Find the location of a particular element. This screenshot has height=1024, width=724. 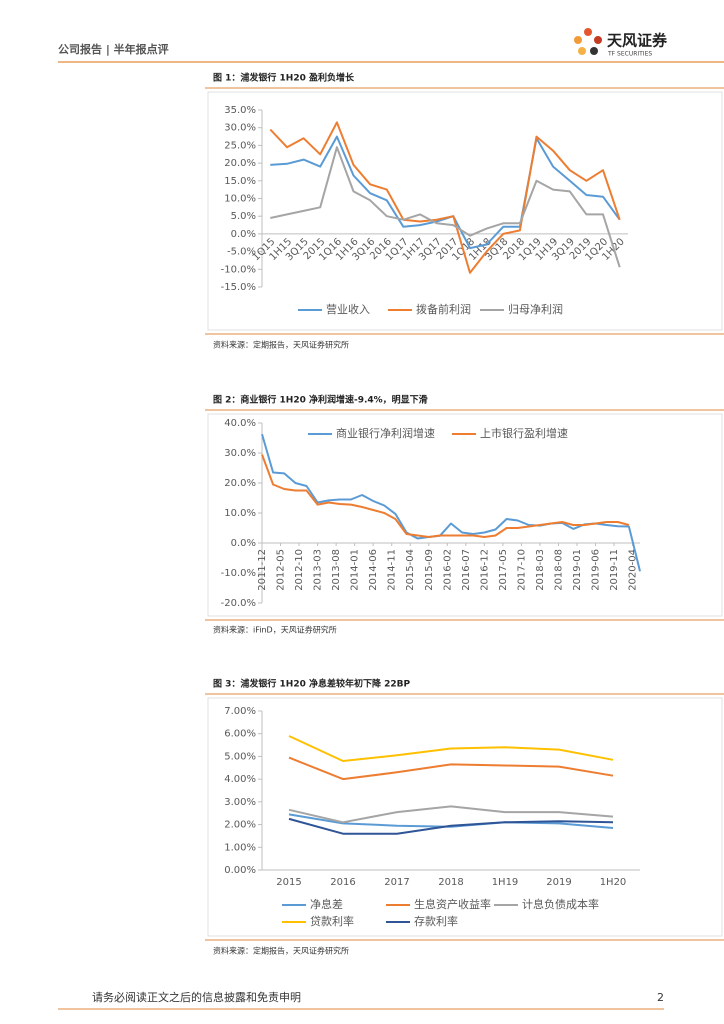

legend-label: 计息负债成本率 is located at coordinates (560, 904).